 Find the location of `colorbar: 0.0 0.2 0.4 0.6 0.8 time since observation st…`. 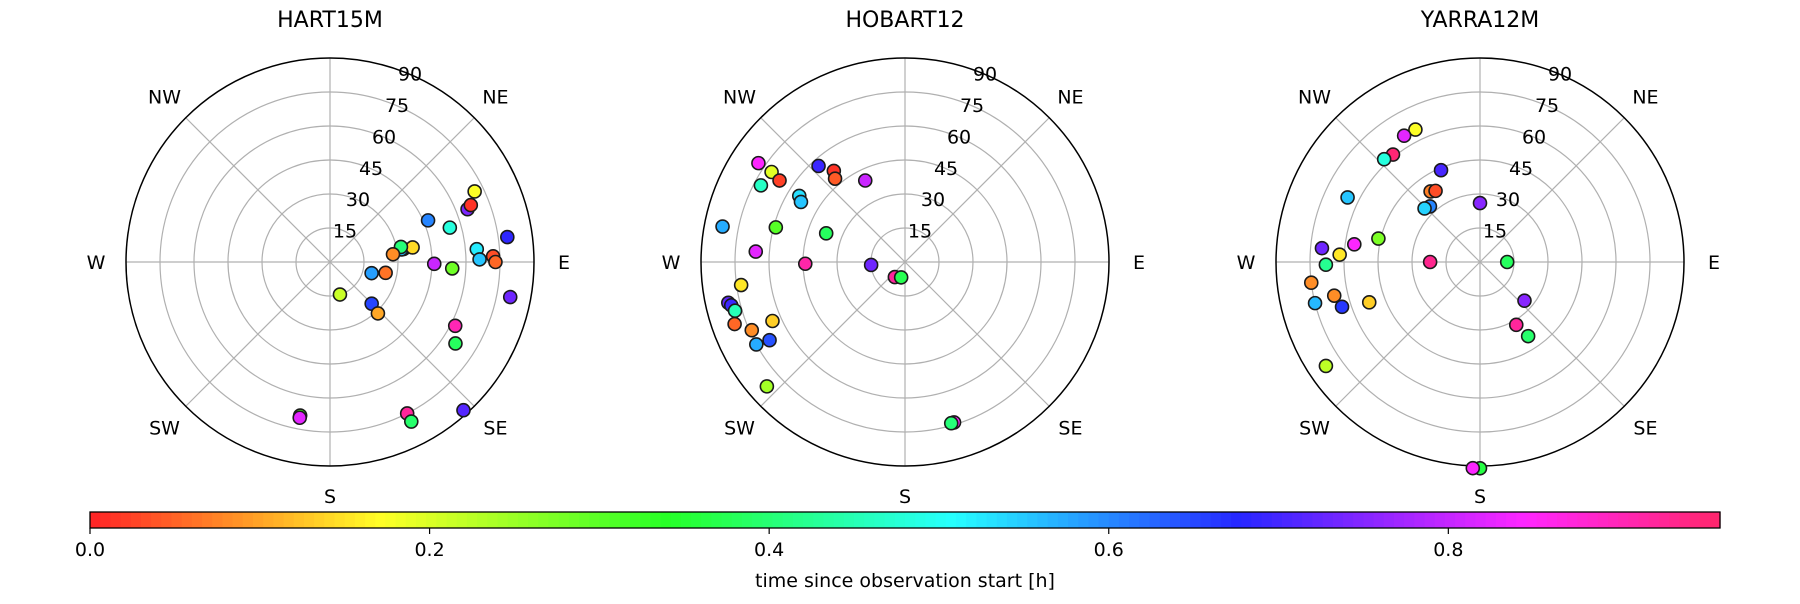

colorbar: 0.0 0.2 0.4 0.6 0.8 time since observation st… is located at coordinates (898, 551).